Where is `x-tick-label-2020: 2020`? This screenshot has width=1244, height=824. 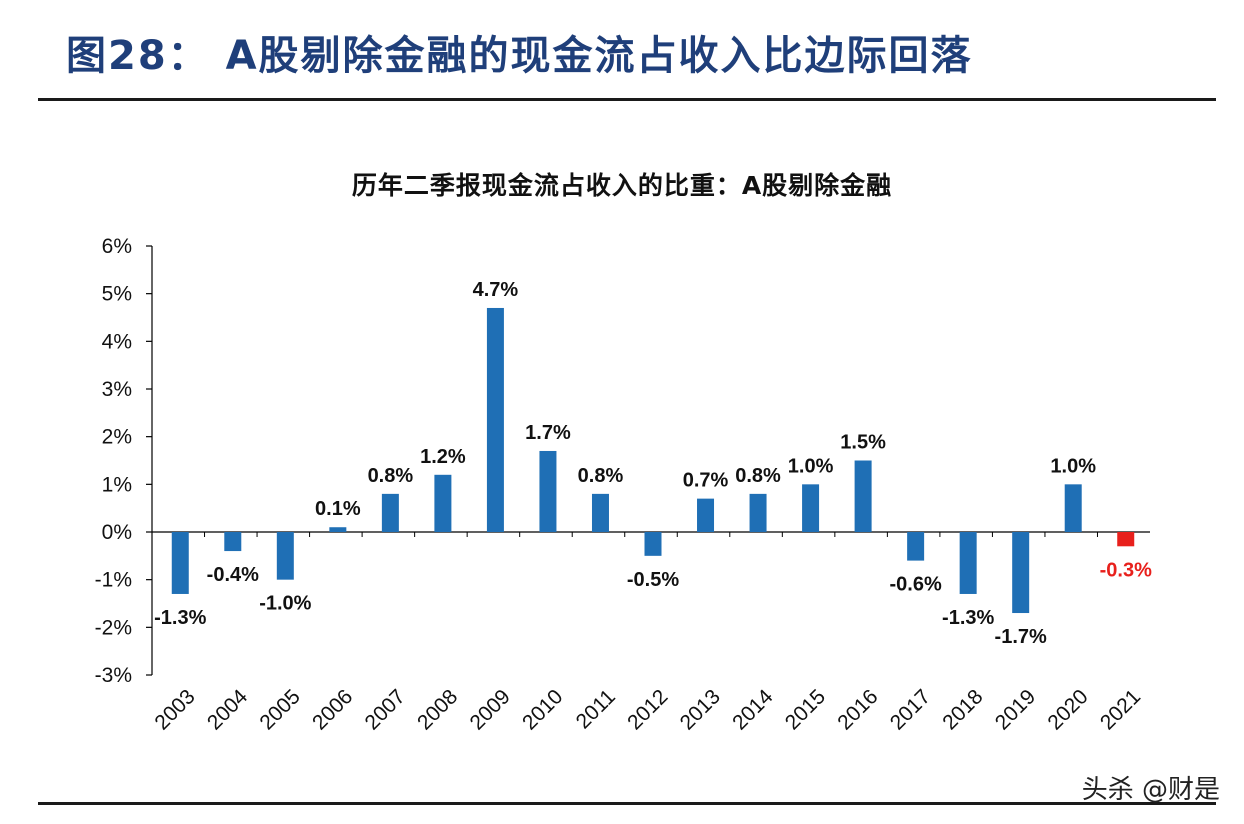 x-tick-label-2020: 2020 is located at coordinates (1067, 709).